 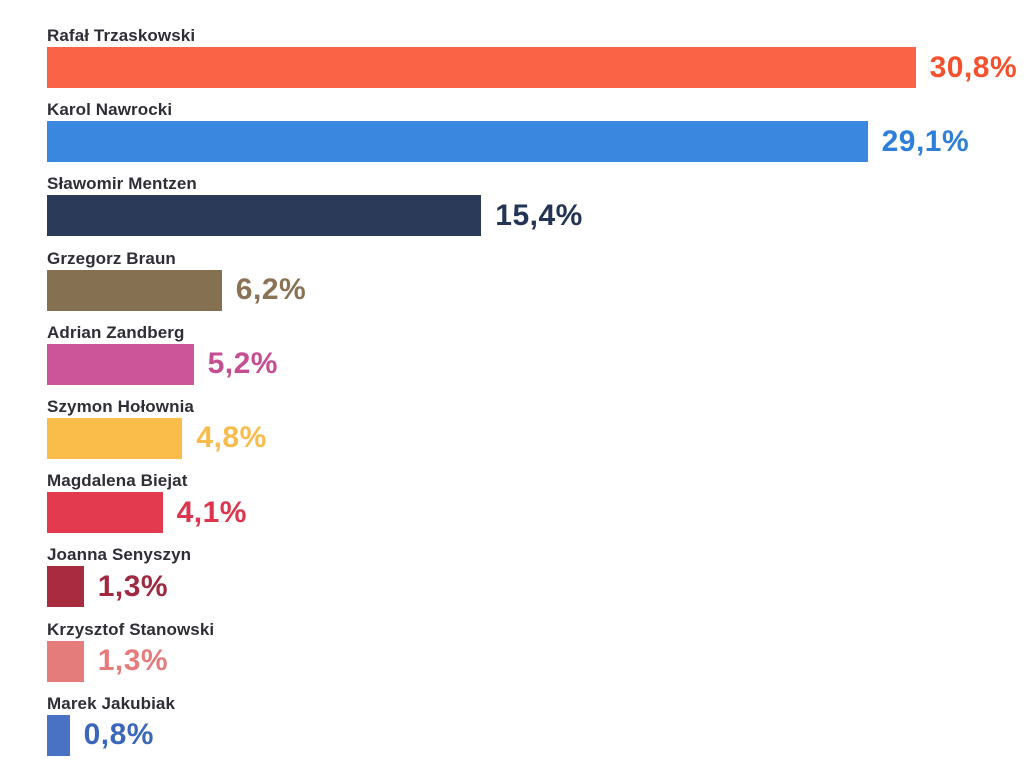 I want to click on candidate-name: Joanna Senyszyn, so click(x=119, y=555).